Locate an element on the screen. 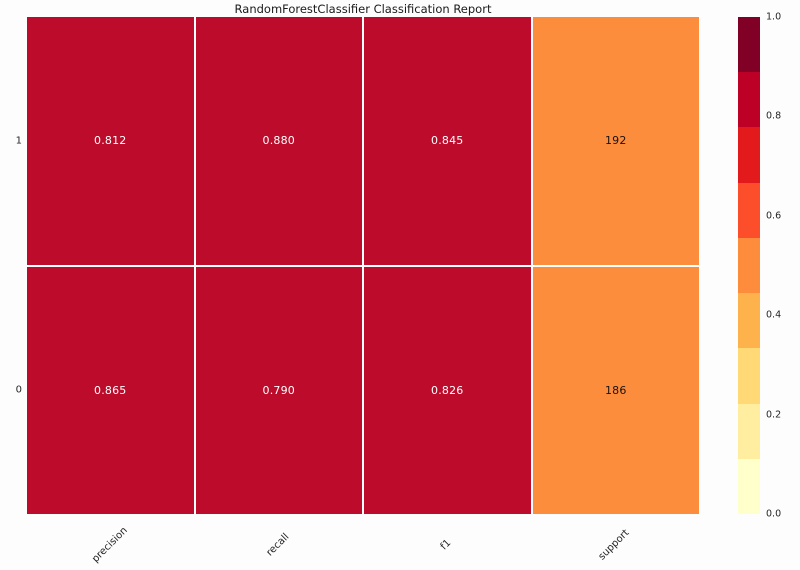 The width and height of the screenshot is (800, 570). colorbar-tick: 0.8 is located at coordinates (774, 116).